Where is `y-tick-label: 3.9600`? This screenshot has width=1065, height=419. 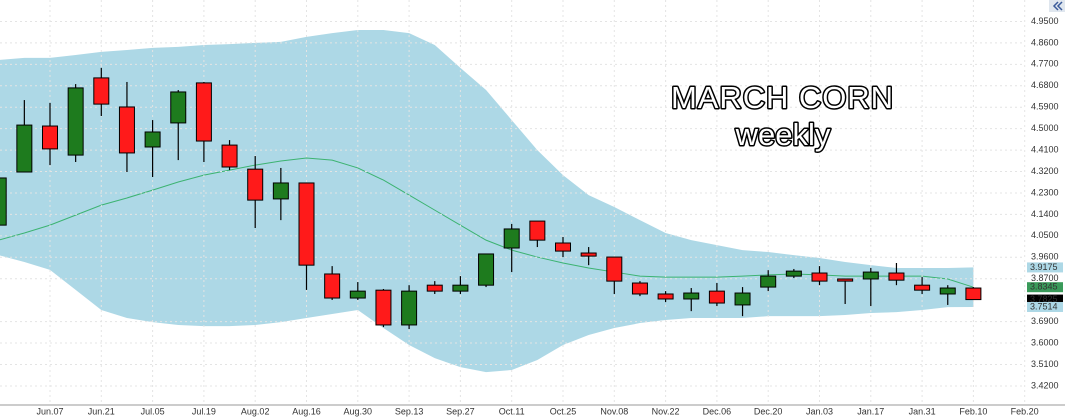
y-tick-label: 3.9600 is located at coordinates (1045, 257).